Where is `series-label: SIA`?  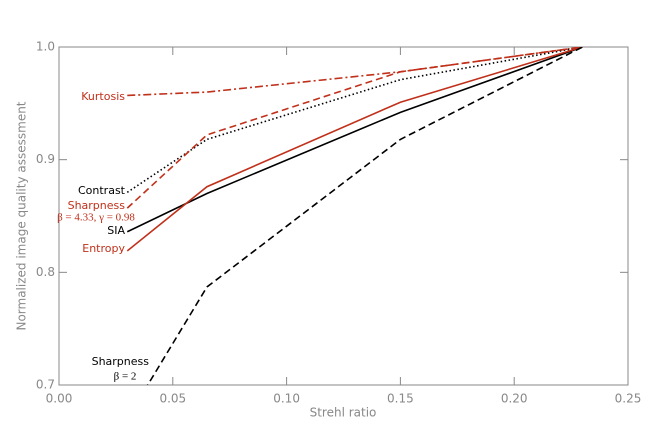 series-label: SIA is located at coordinates (116, 230).